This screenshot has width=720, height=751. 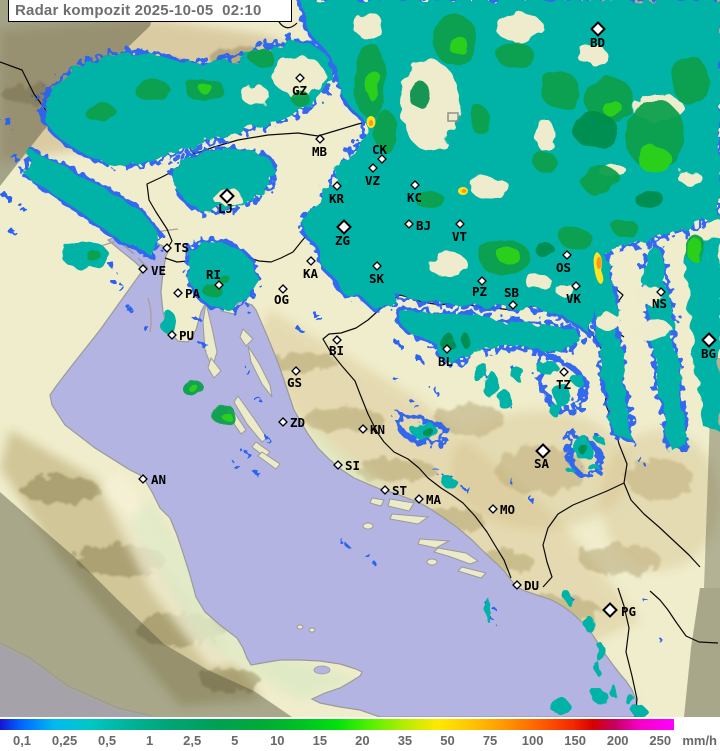 What do you see at coordinates (320, 146) in the screenshot?
I see `city-marker-MB: MB` at bounding box center [320, 146].